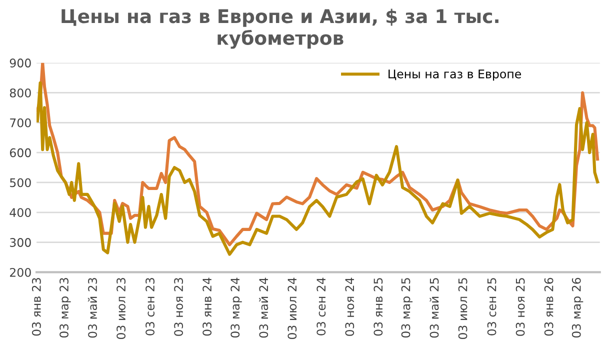  What do you see at coordinates (36, 307) in the screenshot?
I see `x-tick-label: 03 янв 23` at bounding box center [36, 307].